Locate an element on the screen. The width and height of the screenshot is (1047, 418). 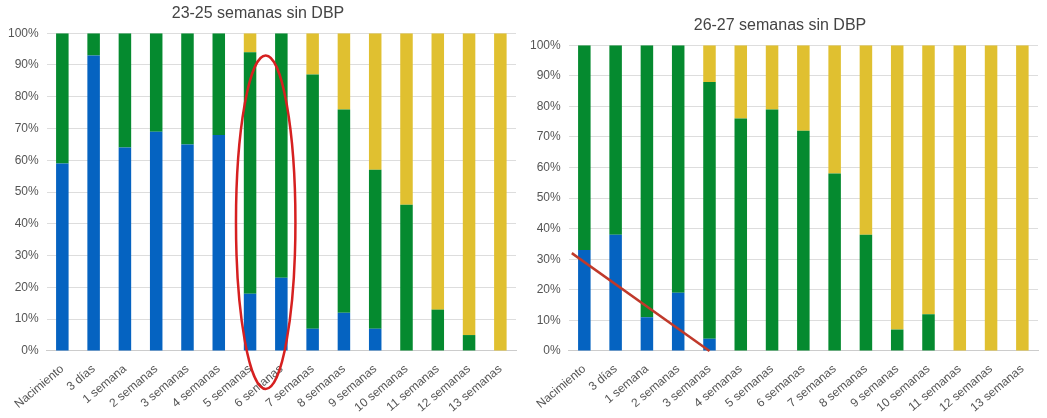
chart-title: 26-27 semanas sin DBP is located at coordinates (780, 25).